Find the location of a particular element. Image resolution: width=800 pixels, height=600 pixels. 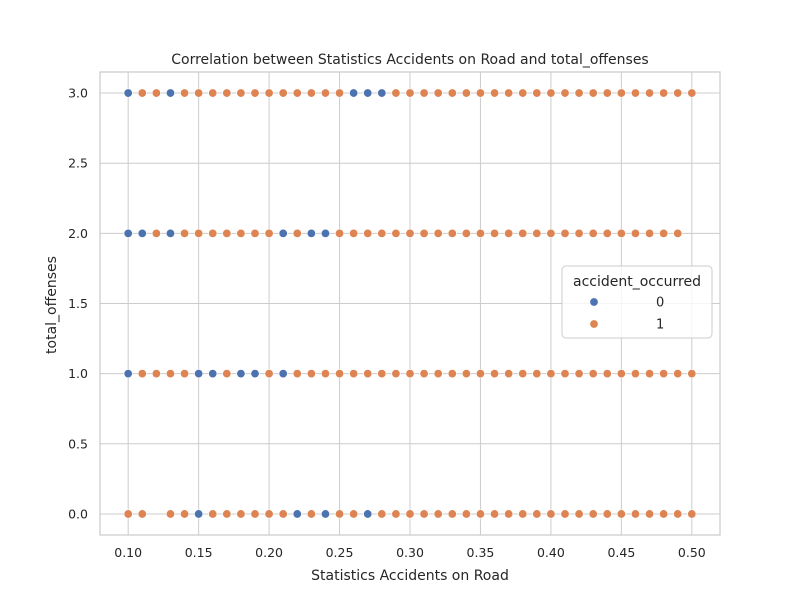

legend-label: 1 is located at coordinates (660, 325).